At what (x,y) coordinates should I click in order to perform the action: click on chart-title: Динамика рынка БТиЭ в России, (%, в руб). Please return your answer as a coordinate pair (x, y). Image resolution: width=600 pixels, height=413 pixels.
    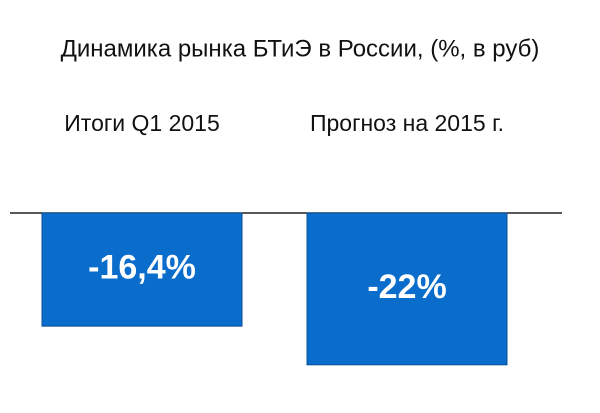
    Looking at the image, I should click on (300, 48).